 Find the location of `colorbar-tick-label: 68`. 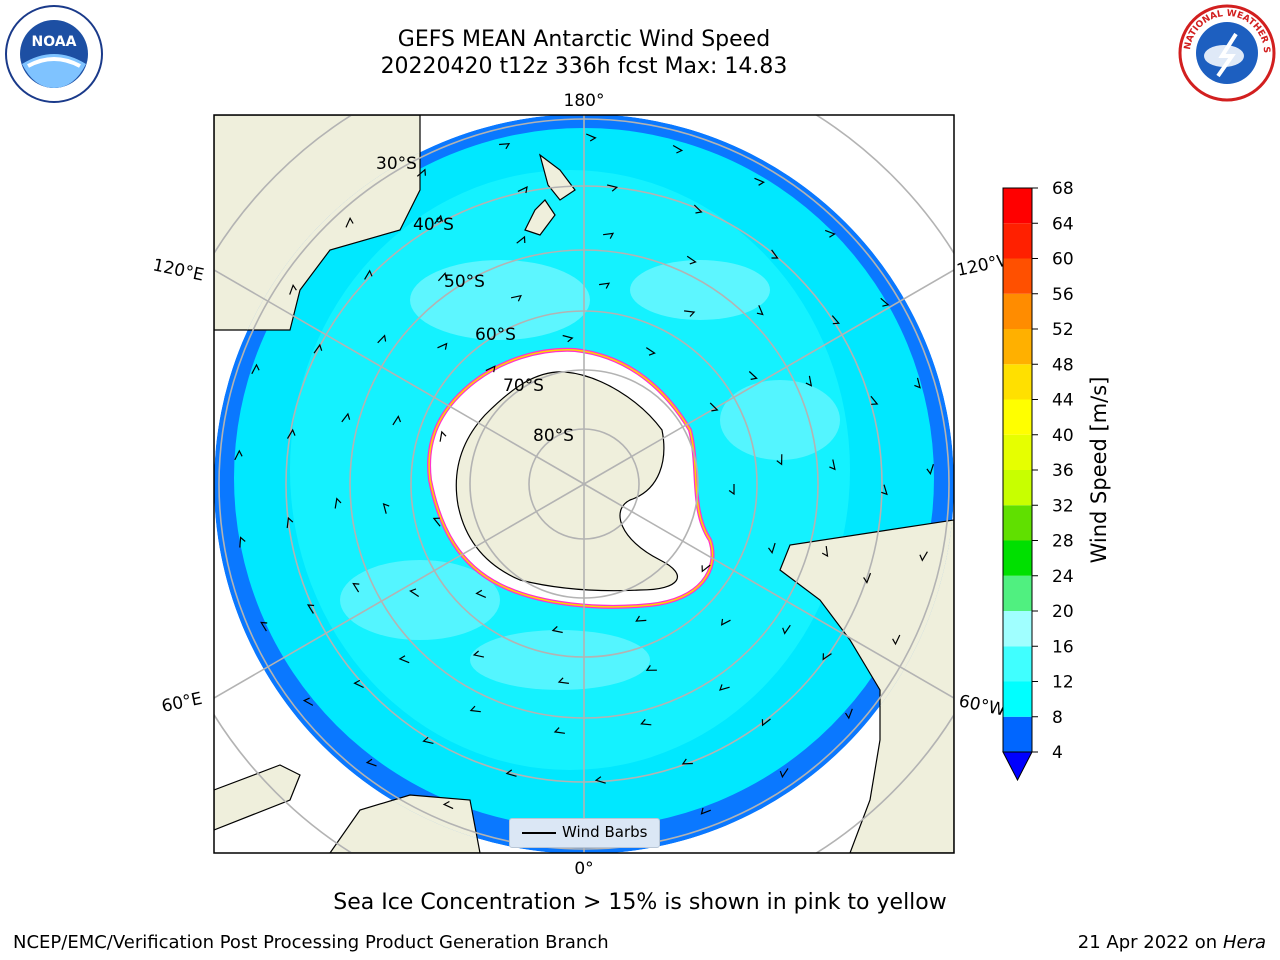

colorbar-tick-label: 68 is located at coordinates (1063, 189).